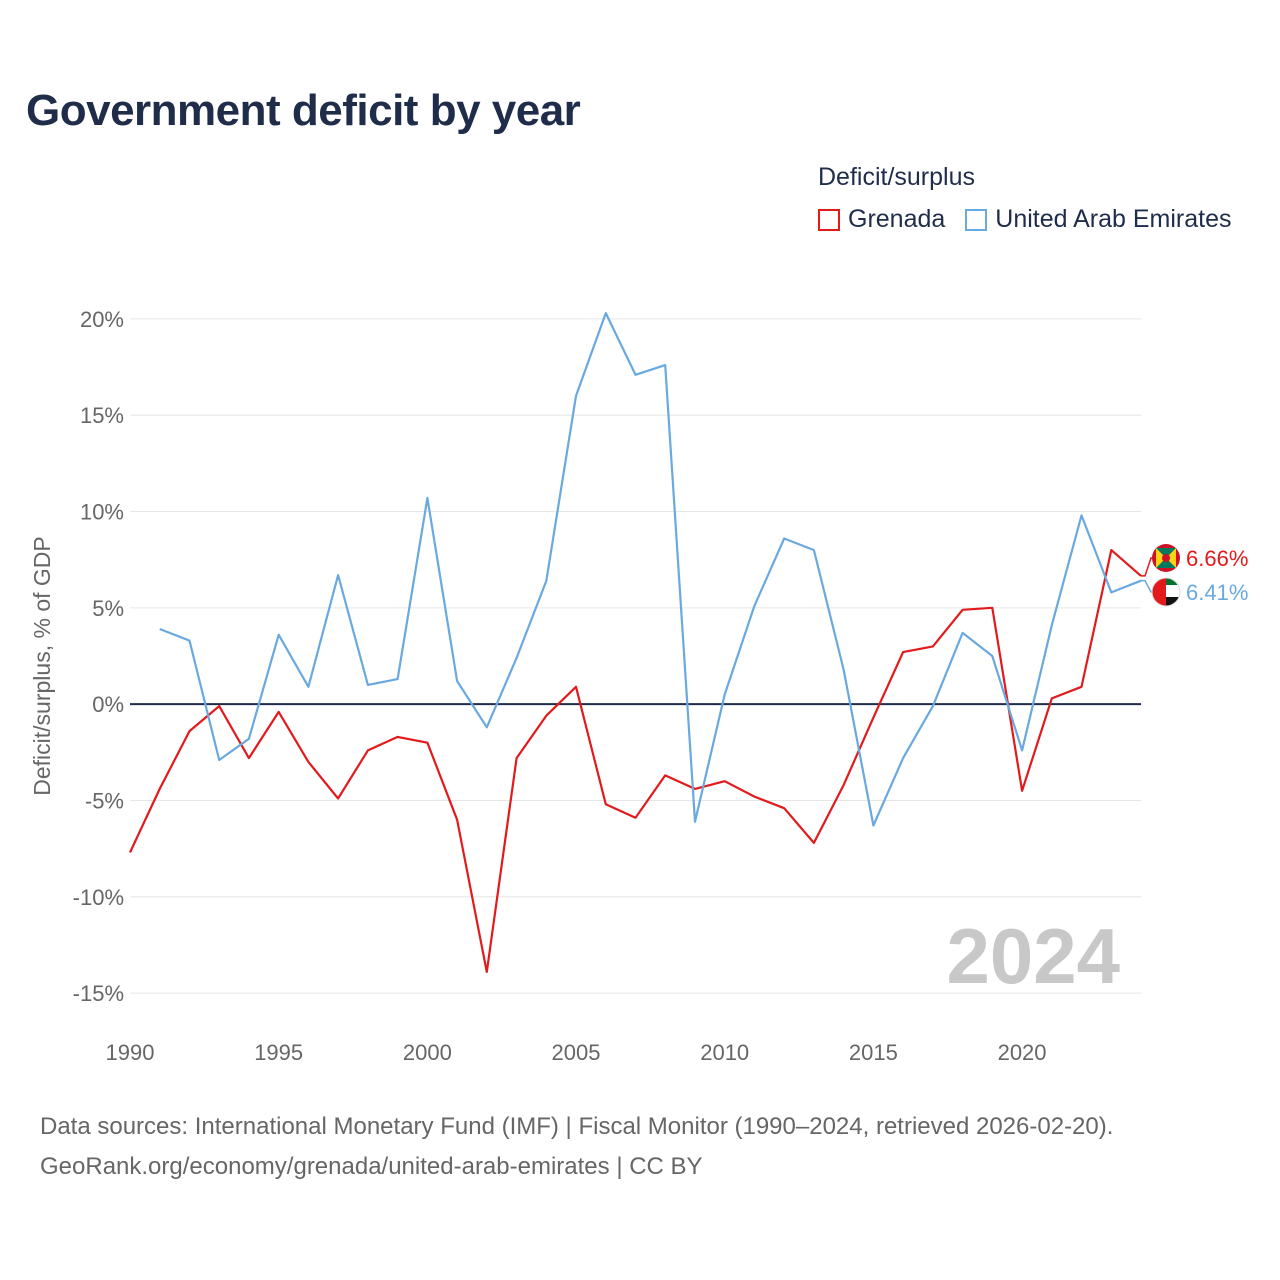 This screenshot has width=1280, height=1280. Describe the element at coordinates (1172, 601) in the screenshot. I see `uae-flag-black` at that location.